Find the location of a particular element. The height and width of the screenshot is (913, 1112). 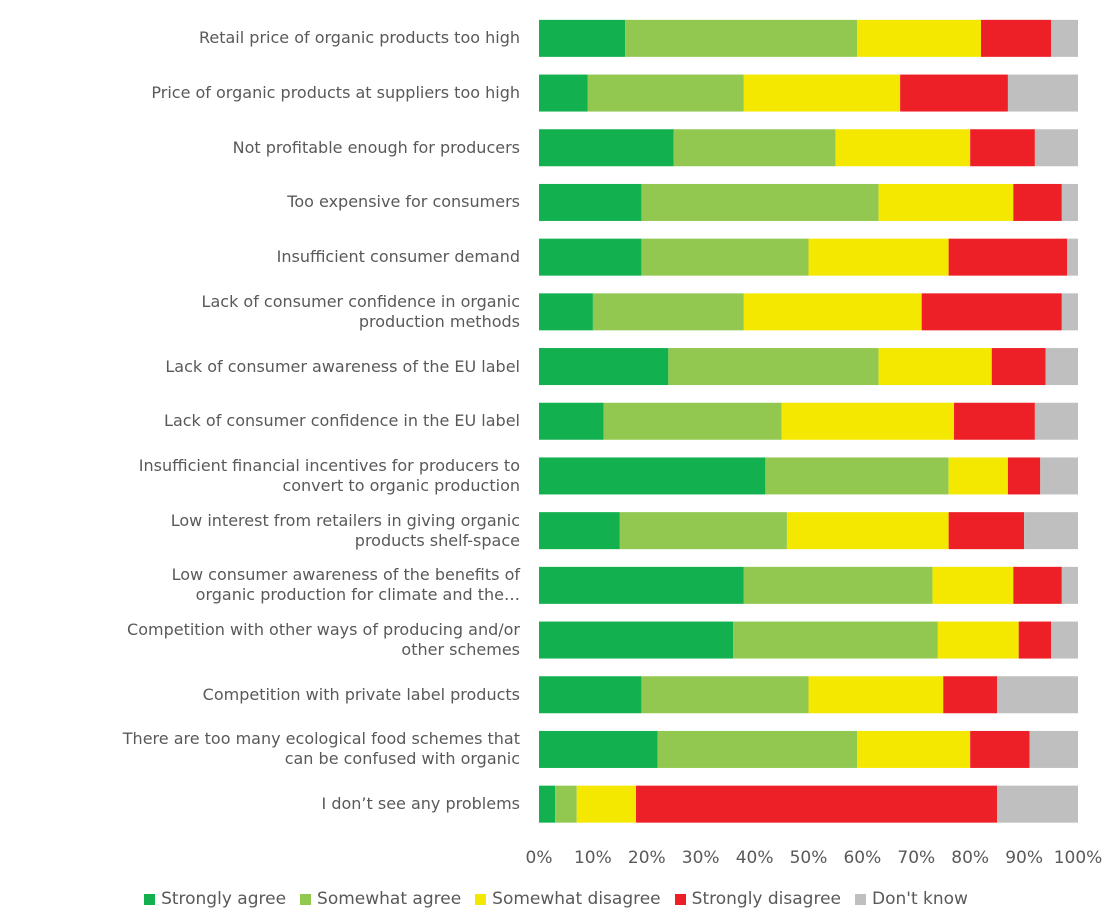

legend-label: Somewhat agree is located at coordinates (389, 899).